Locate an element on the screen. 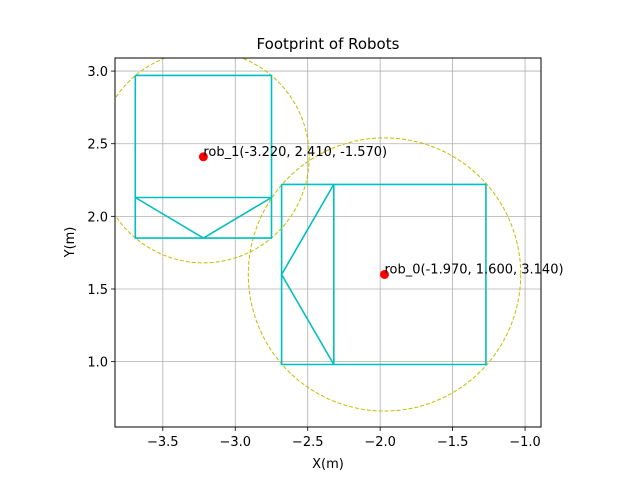 This screenshot has width=640, height=480. x-axis-ticks: −3.5 −3.0 −2.5 −2.0 −1.5 −1.0 is located at coordinates (344, 438).